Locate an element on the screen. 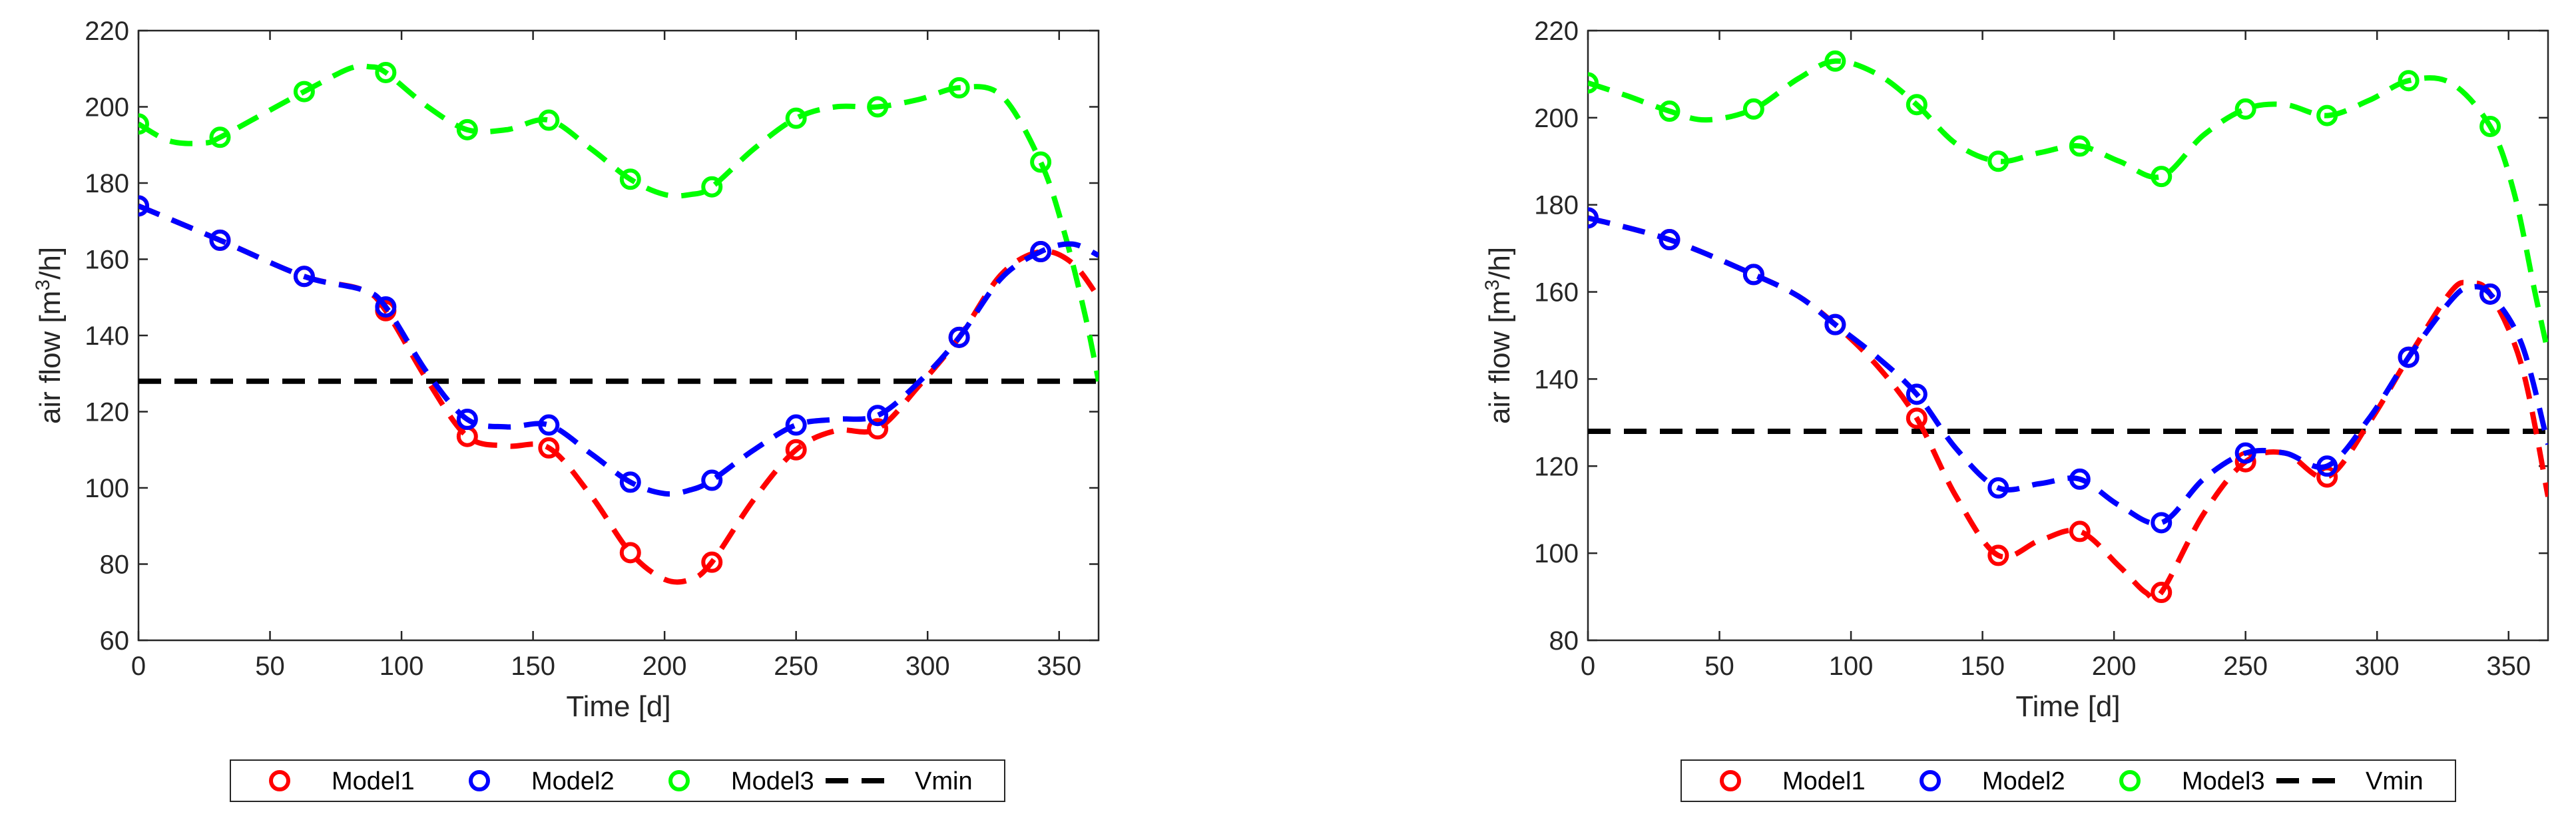 This screenshot has height=828, width=2576. chart-1-xtick-label: 100 is located at coordinates (1852, 666).